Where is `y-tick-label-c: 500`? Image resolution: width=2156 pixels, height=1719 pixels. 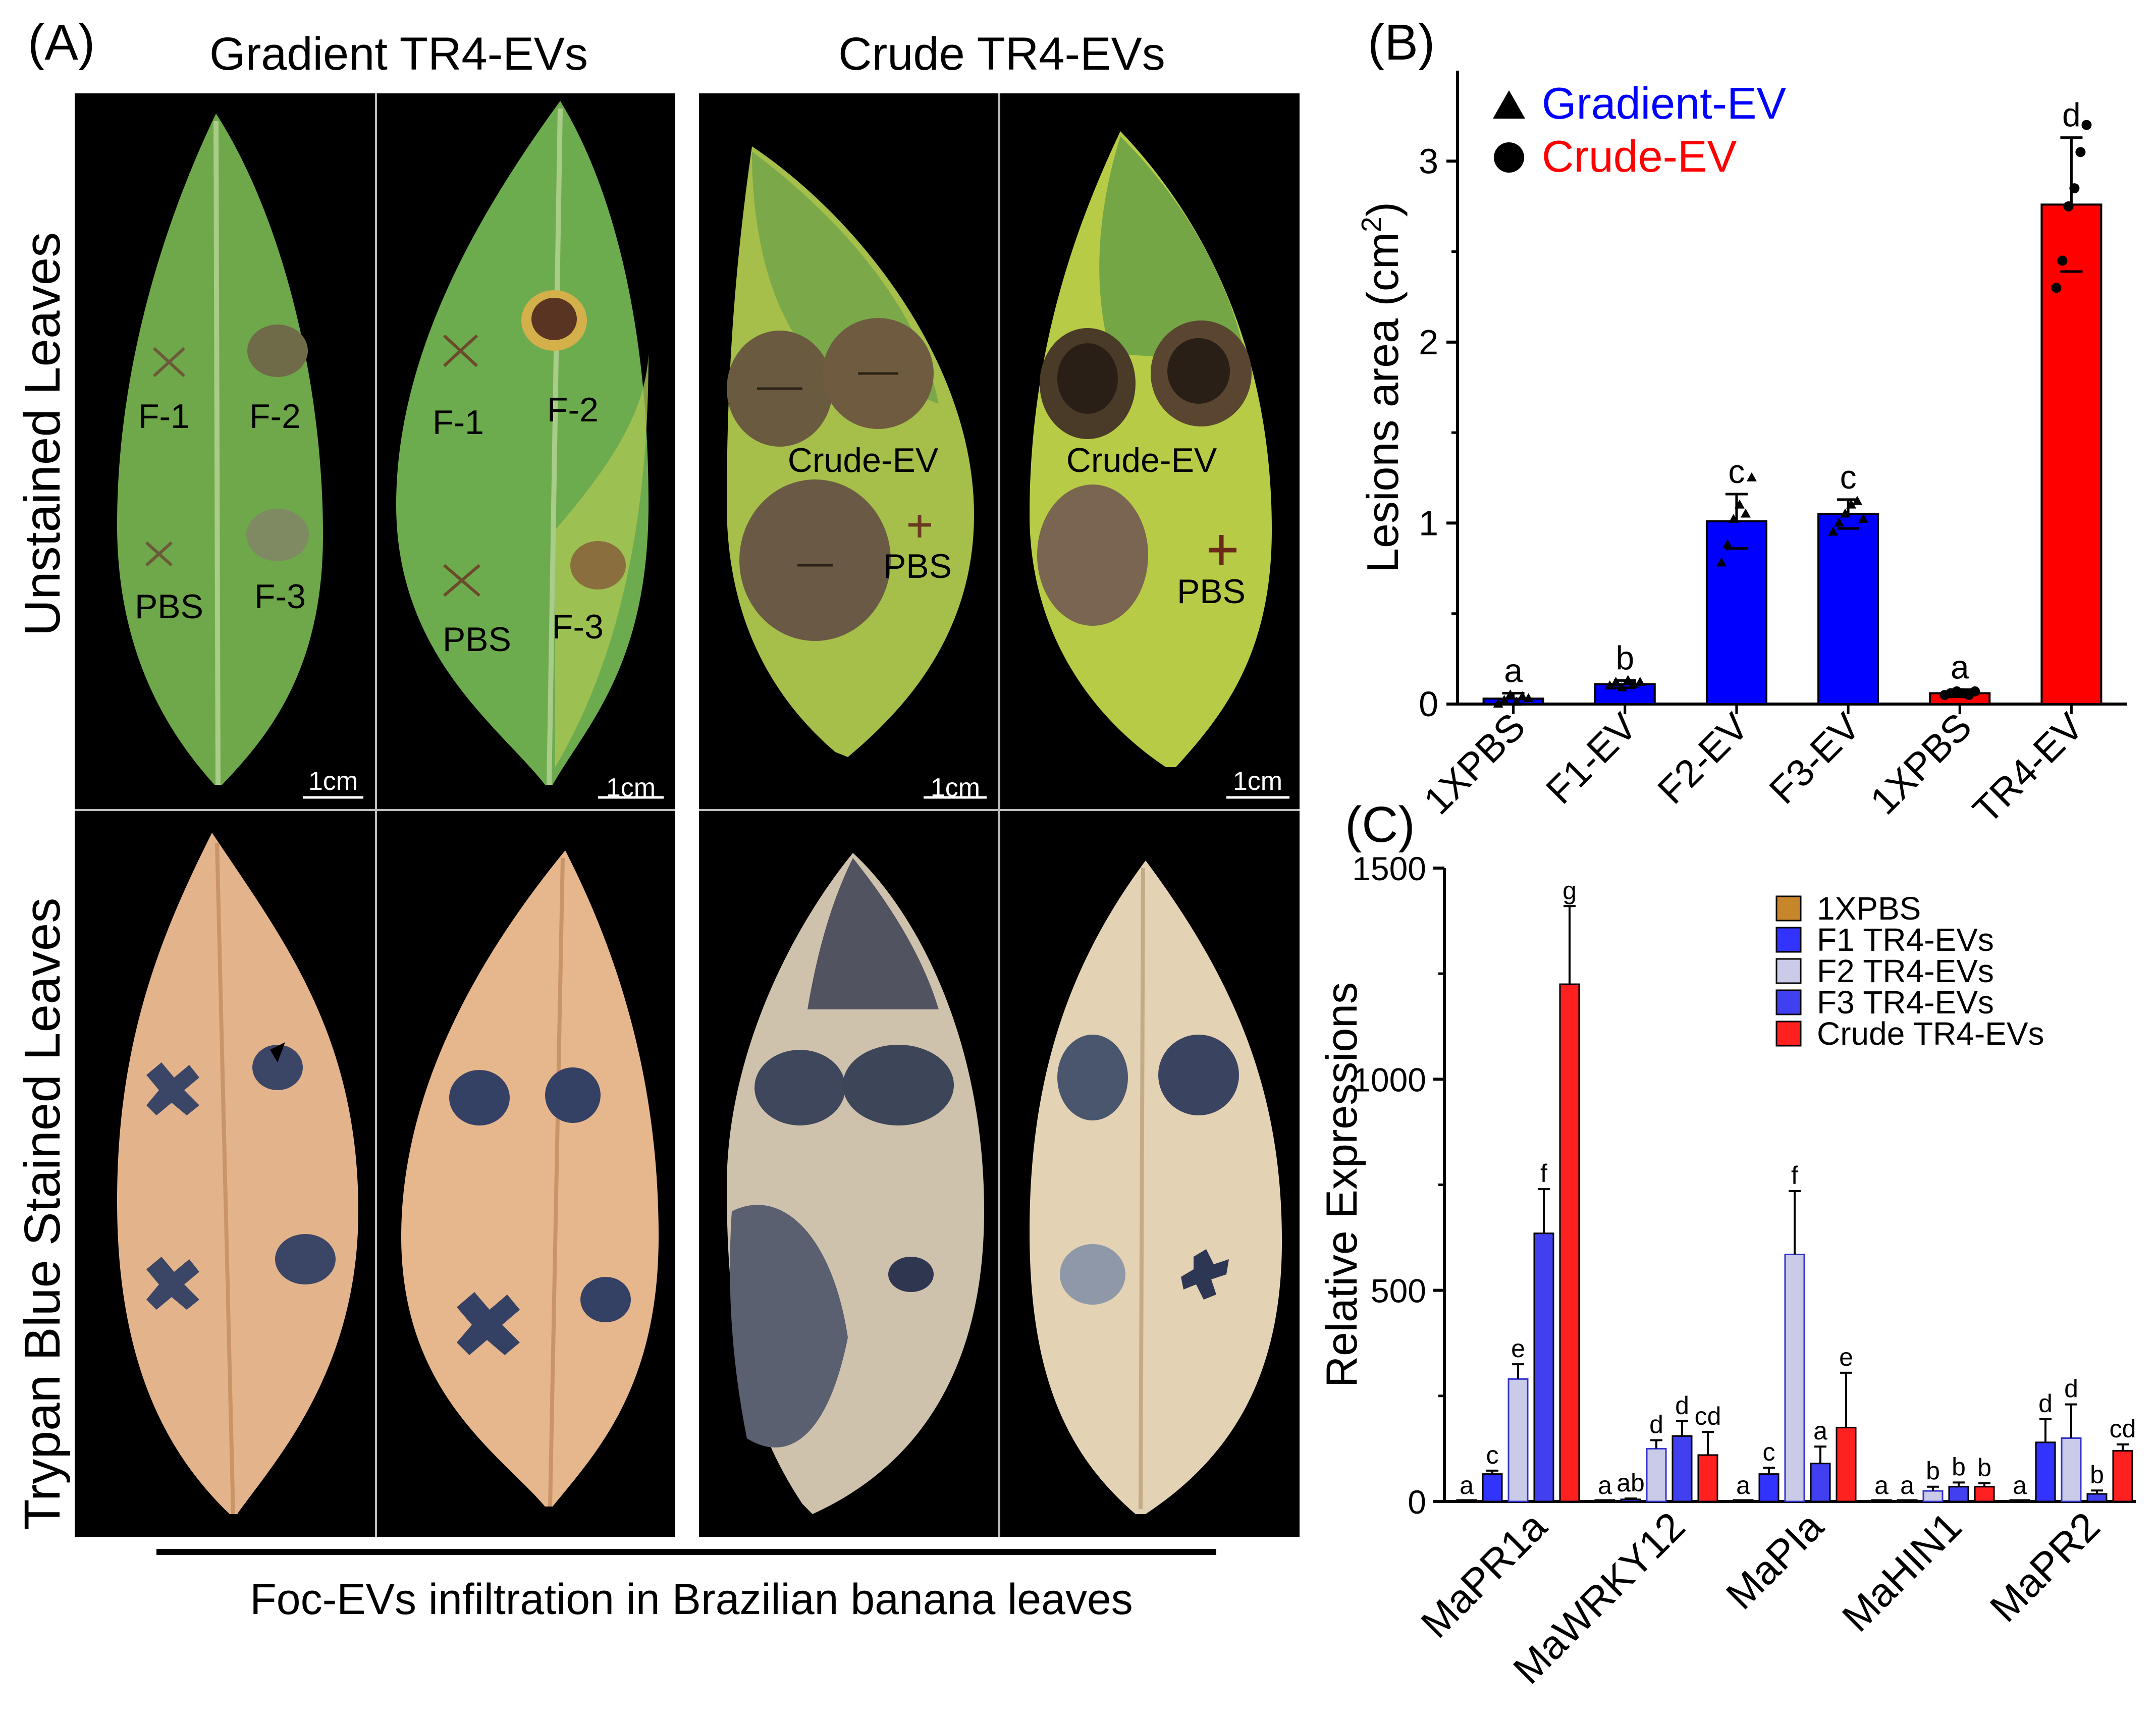
y-tick-label-c: 500 is located at coordinates (1398, 1291).